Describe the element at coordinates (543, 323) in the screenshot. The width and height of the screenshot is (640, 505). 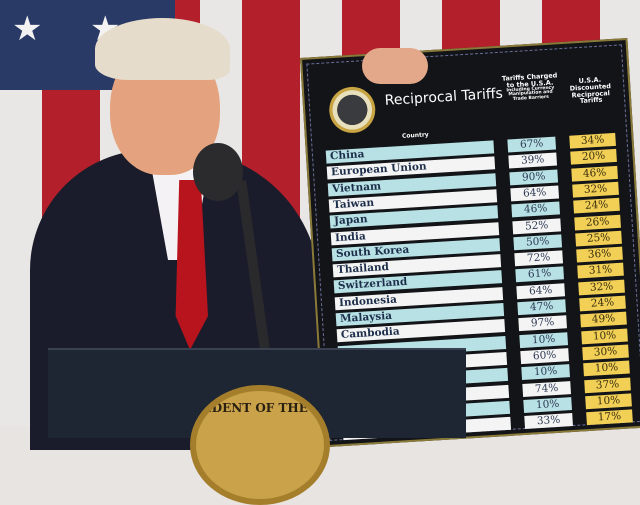
I see `tariff-charged-cell: 97%` at that location.